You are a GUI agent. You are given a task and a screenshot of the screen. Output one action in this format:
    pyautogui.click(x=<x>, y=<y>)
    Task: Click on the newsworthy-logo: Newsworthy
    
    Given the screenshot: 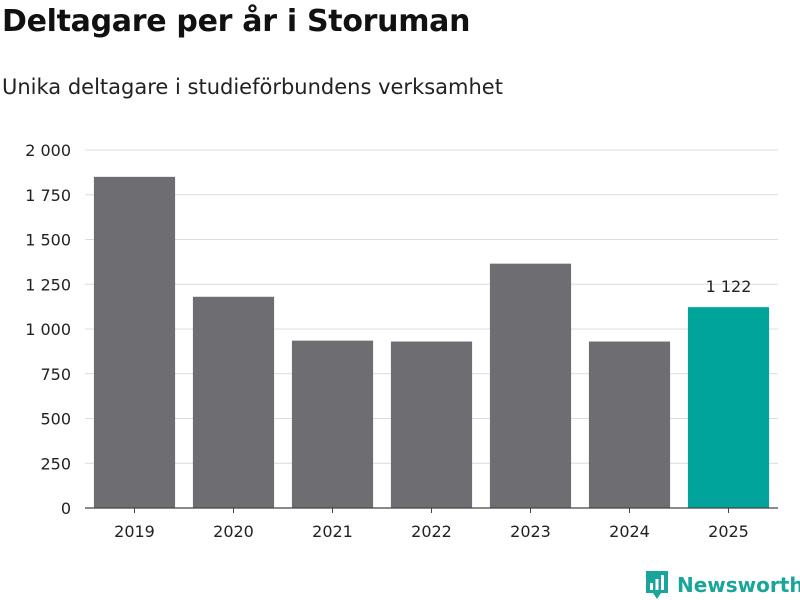 What is the action you would take?
    pyautogui.click(x=722, y=585)
    